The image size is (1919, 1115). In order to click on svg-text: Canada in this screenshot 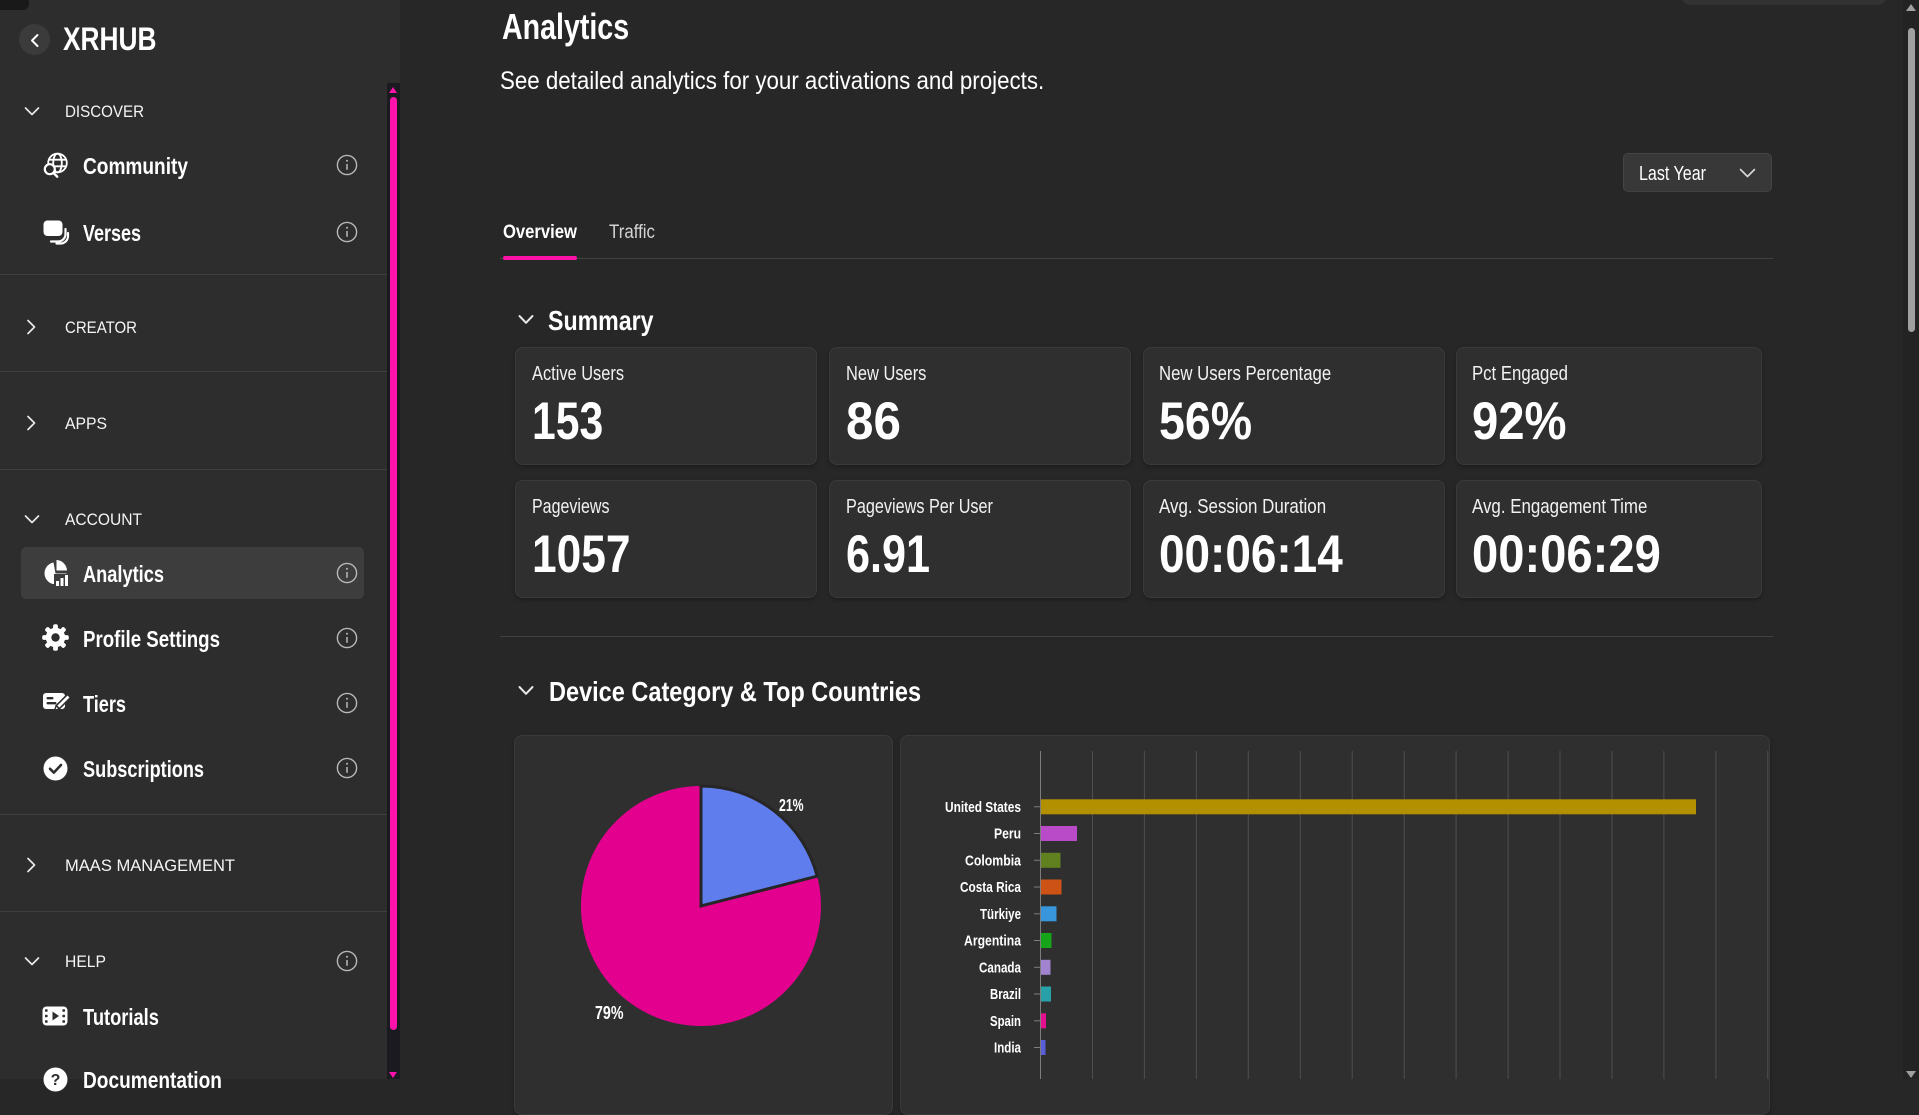, I will do `click(1000, 968)`.